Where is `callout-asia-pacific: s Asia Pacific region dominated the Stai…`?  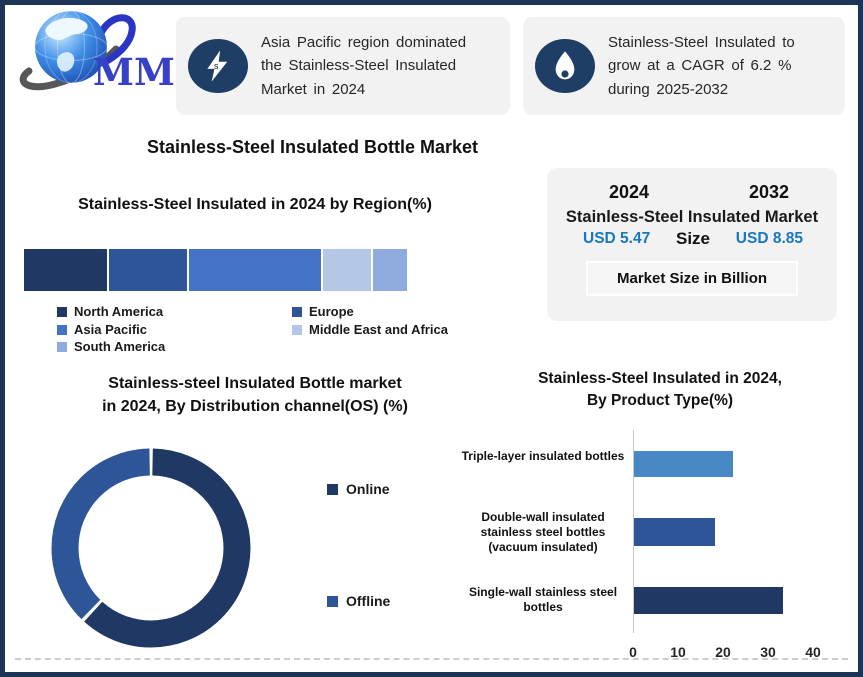
callout-asia-pacific: s Asia Pacific region dominated the Stai… is located at coordinates (343, 66).